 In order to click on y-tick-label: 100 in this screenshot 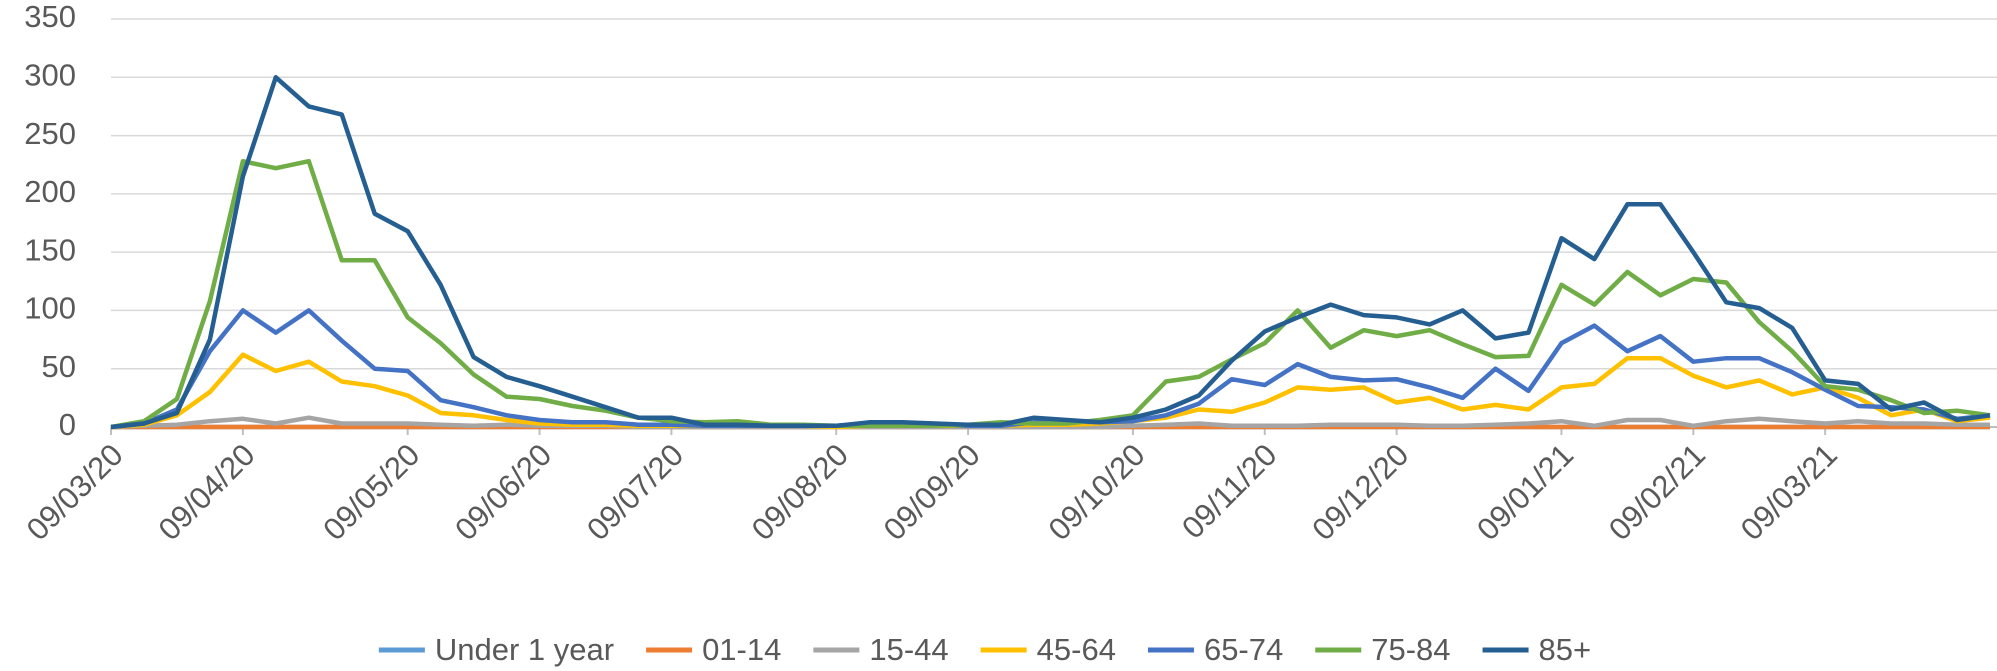, I will do `click(50, 308)`.